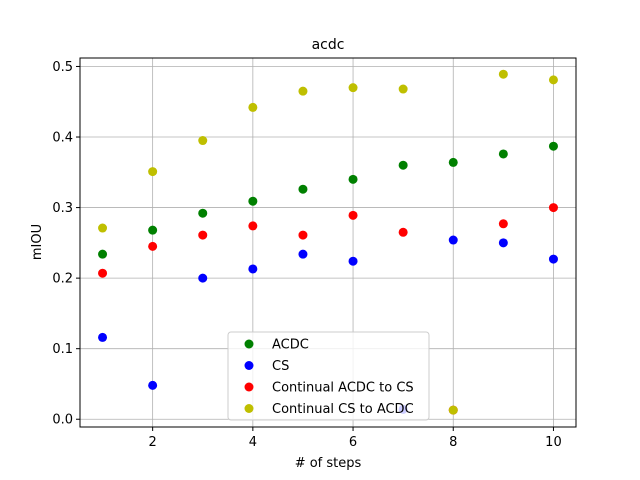 This screenshot has width=640, height=480. I want to click on y-axis-label: mIOU, so click(37, 242).